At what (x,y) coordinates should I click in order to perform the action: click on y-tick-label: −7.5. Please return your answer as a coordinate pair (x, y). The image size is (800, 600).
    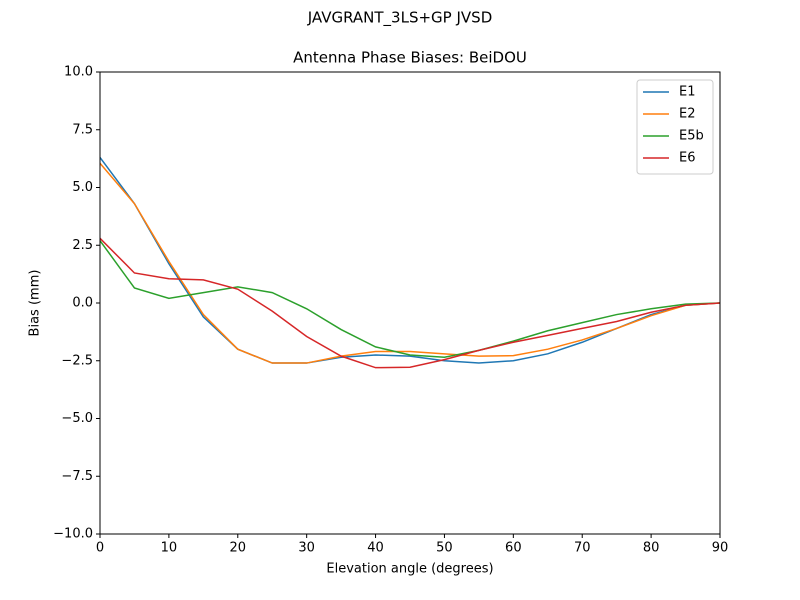
    Looking at the image, I should click on (77, 476).